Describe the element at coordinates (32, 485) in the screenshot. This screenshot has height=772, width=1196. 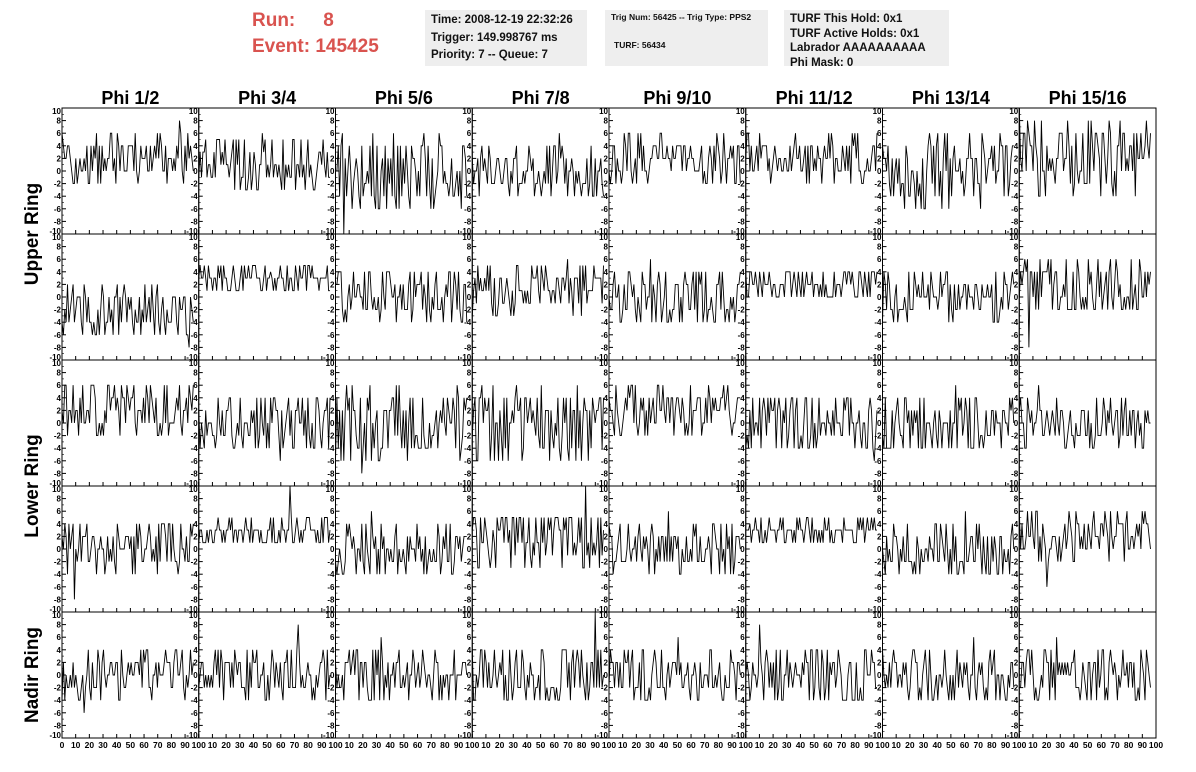
I see `row-label: Lower Ring` at that location.